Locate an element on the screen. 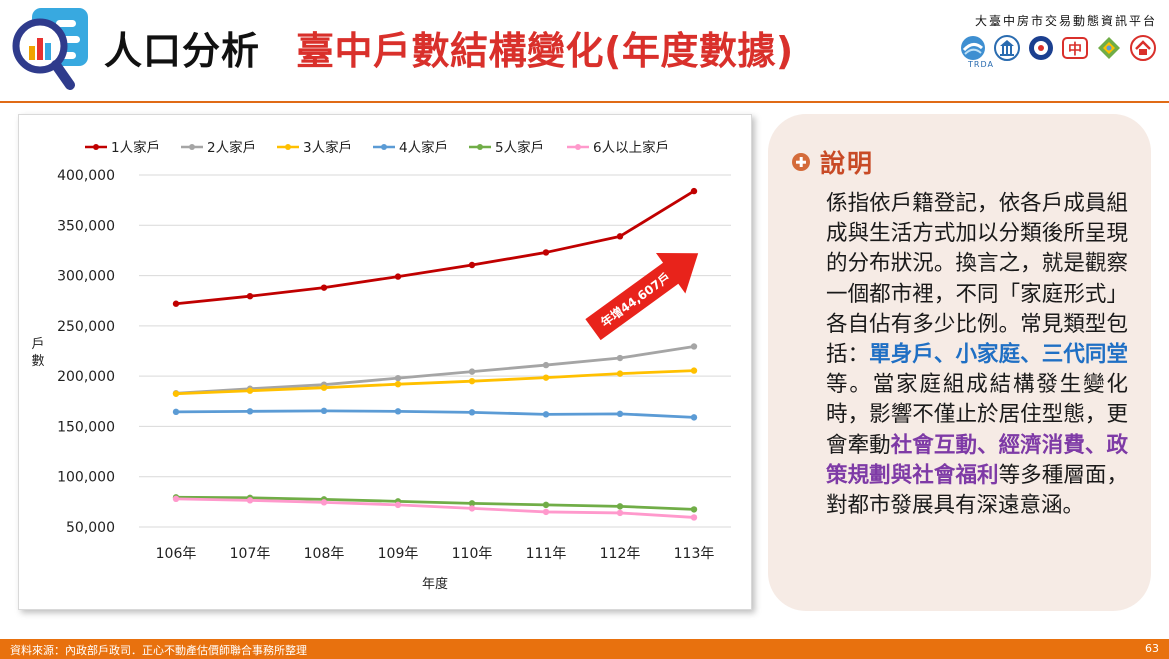 The height and width of the screenshot is (659, 1169). app-logo-icon is located at coordinates (49, 49).